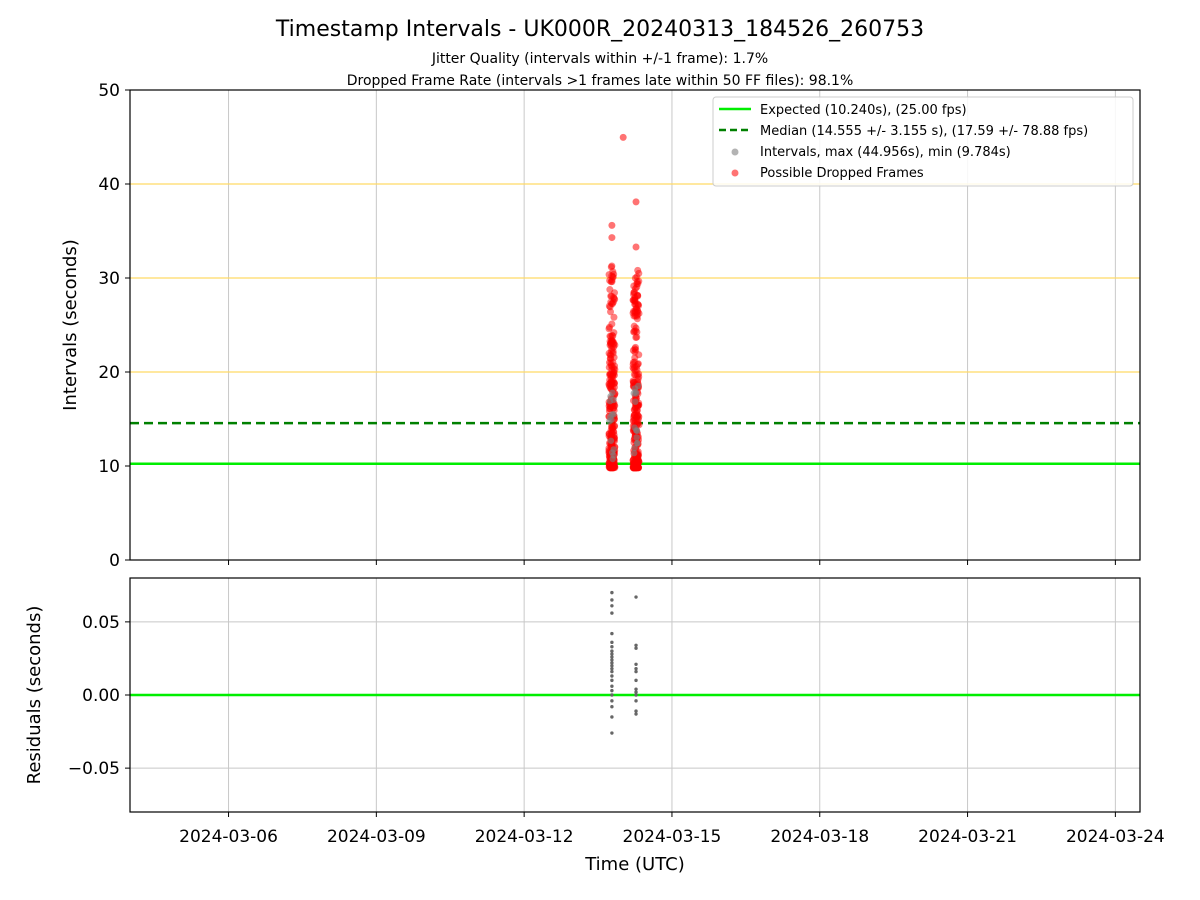  What do you see at coordinates (70, 325) in the screenshot?
I see `intervals-y-axis-label: Intervals (seconds)` at bounding box center [70, 325].